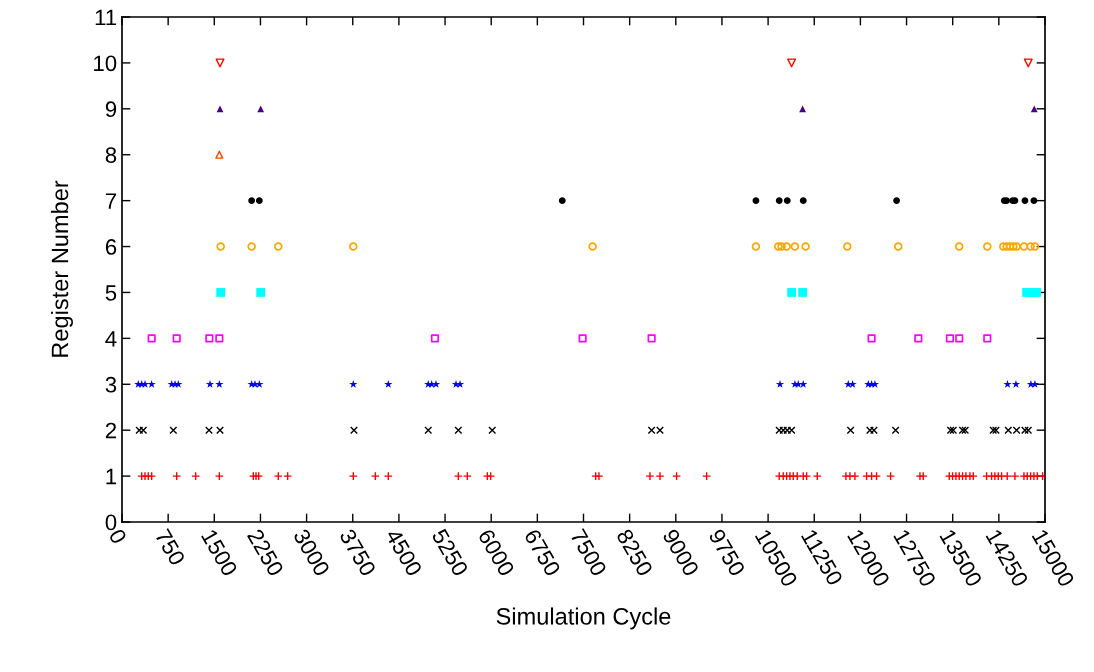 The height and width of the screenshot is (672, 1094). What do you see at coordinates (111, 293) in the screenshot?
I see `y-tick-label: 5` at bounding box center [111, 293].